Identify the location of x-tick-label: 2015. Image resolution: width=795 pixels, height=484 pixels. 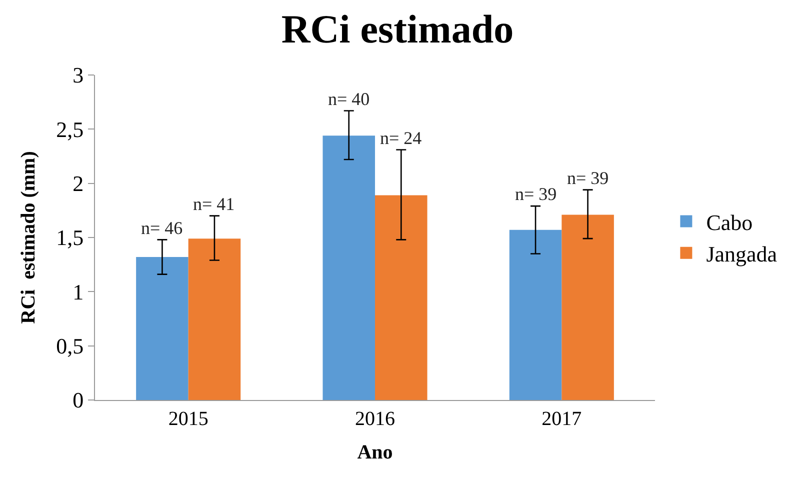
(188, 419).